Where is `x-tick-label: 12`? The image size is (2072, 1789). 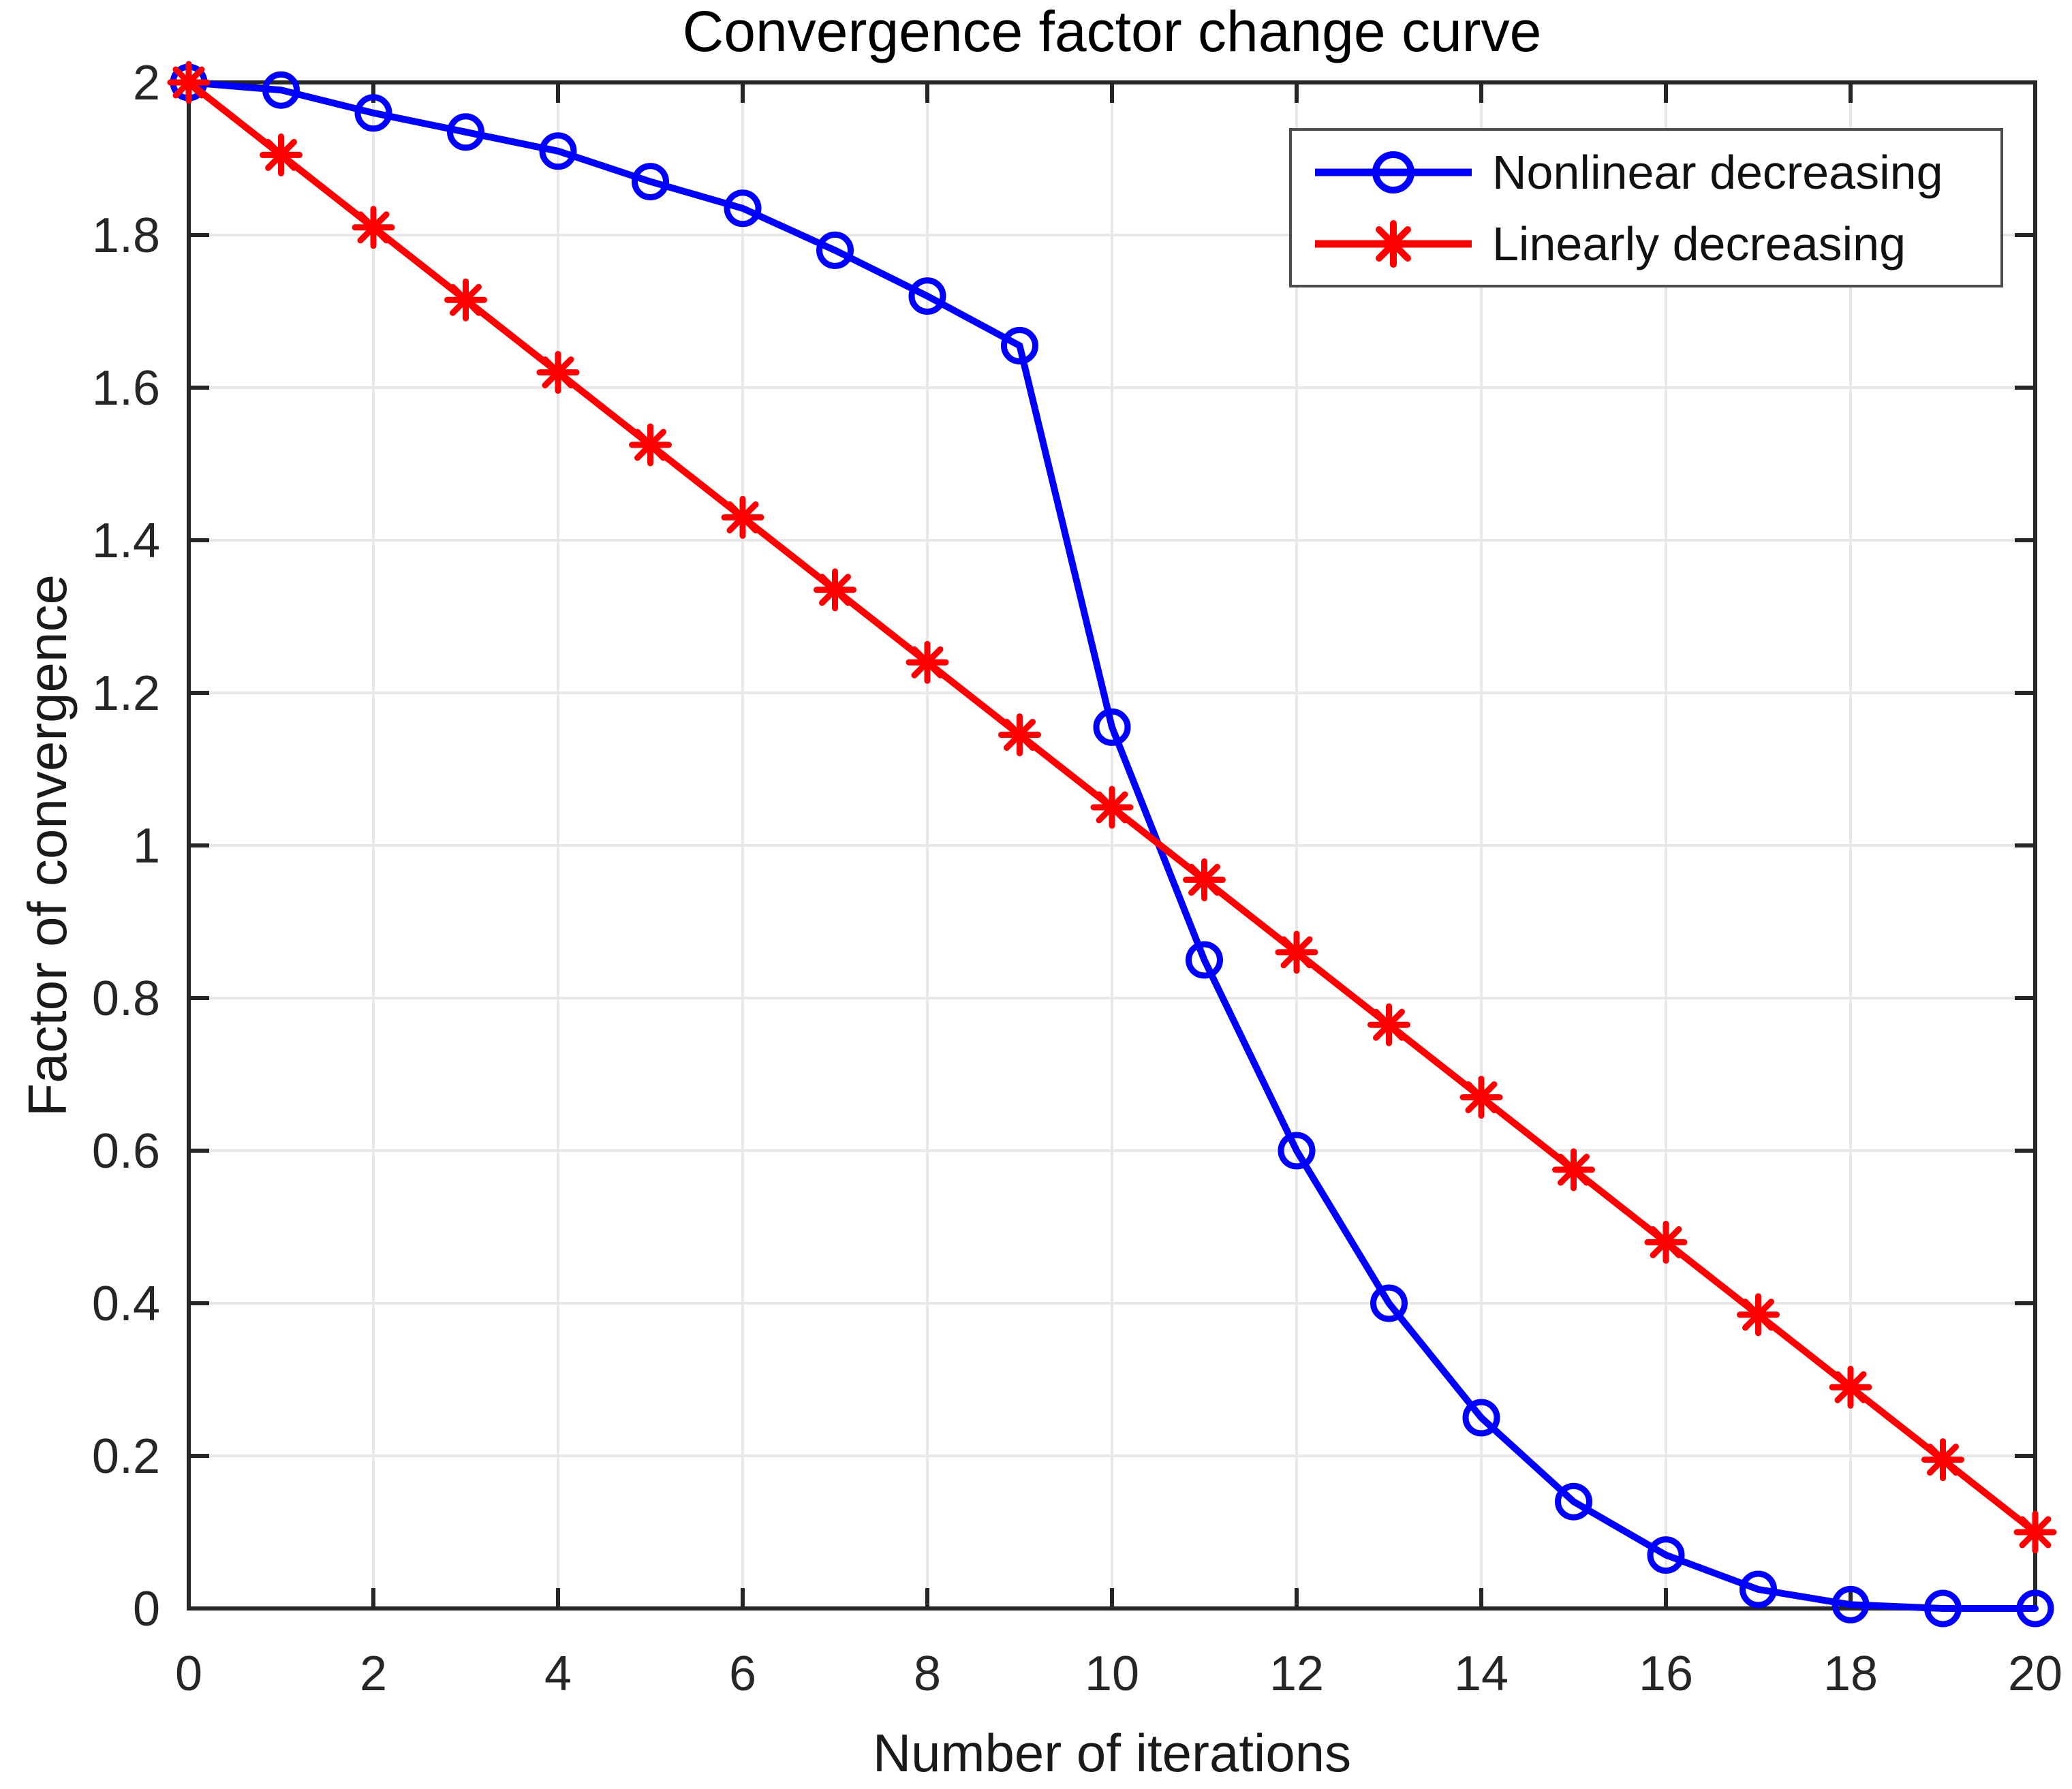 x-tick-label: 12 is located at coordinates (1296, 1674).